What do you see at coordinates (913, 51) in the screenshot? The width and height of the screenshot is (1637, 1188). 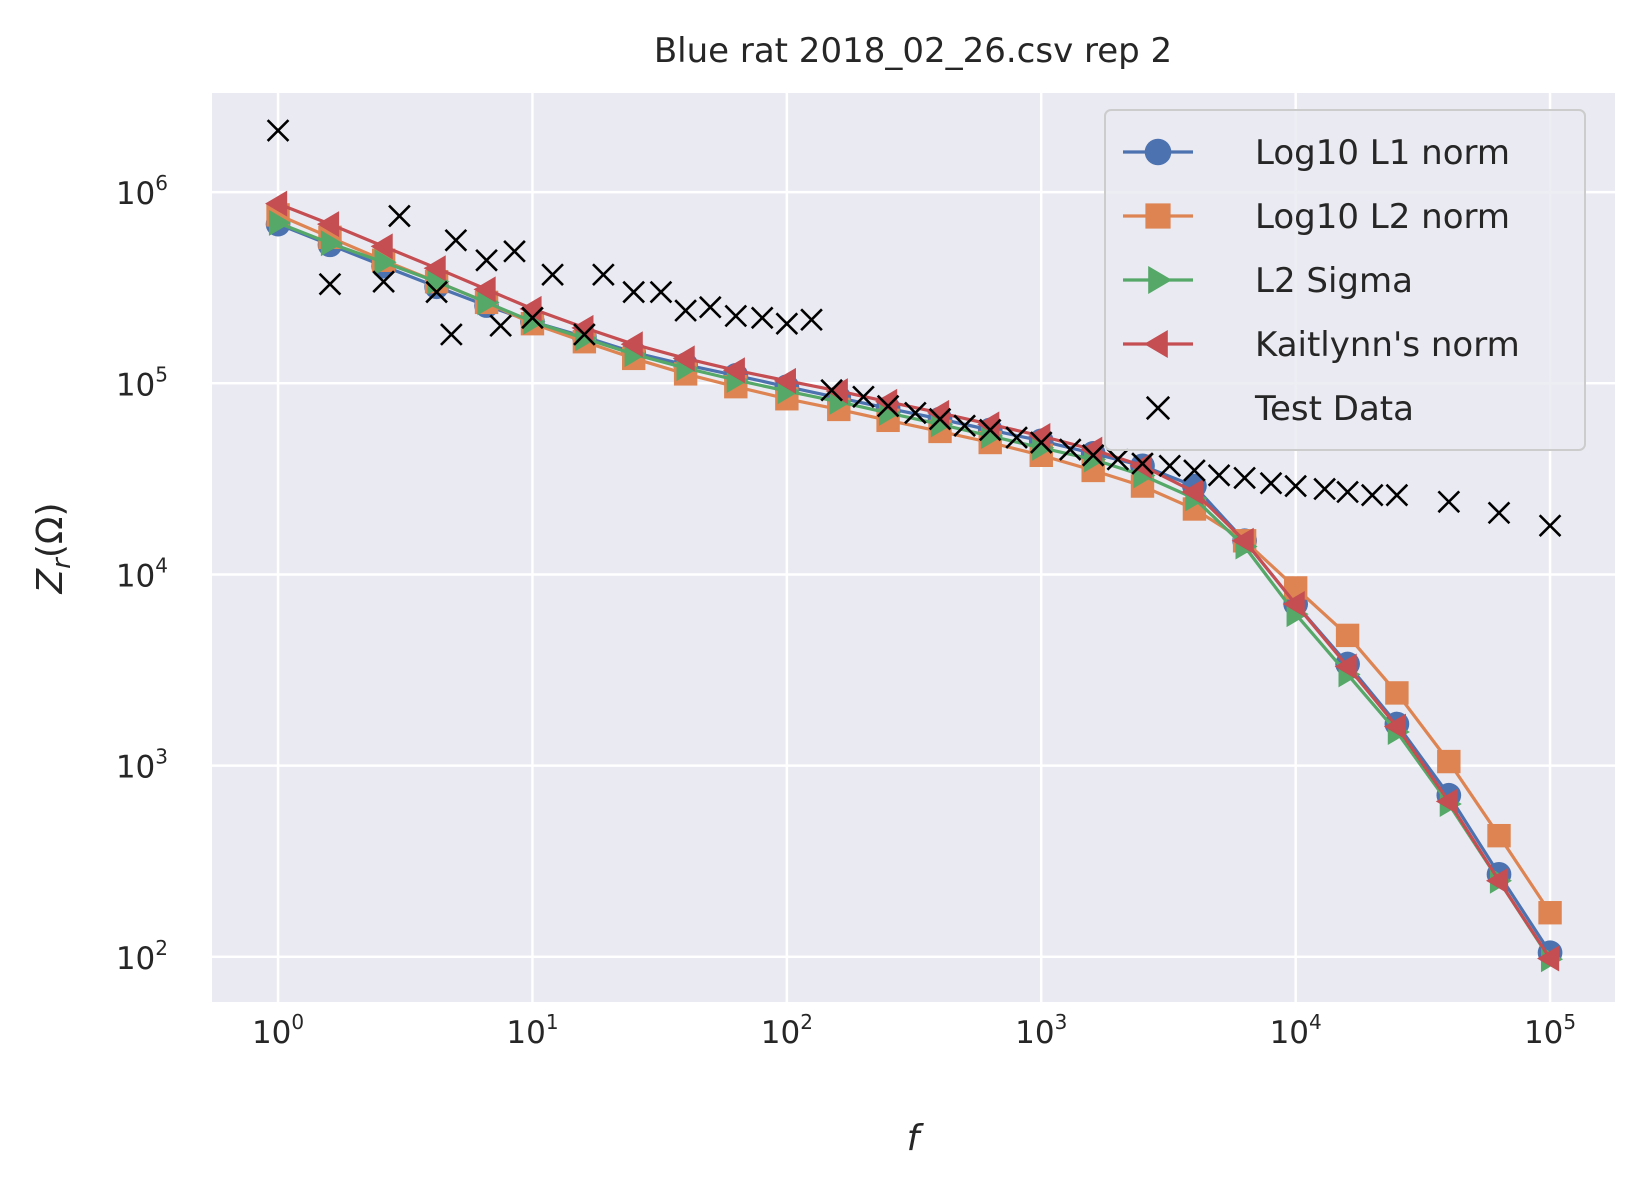 I see `chart-title: Blue rat 2018_02_26.csv rep 2` at bounding box center [913, 51].